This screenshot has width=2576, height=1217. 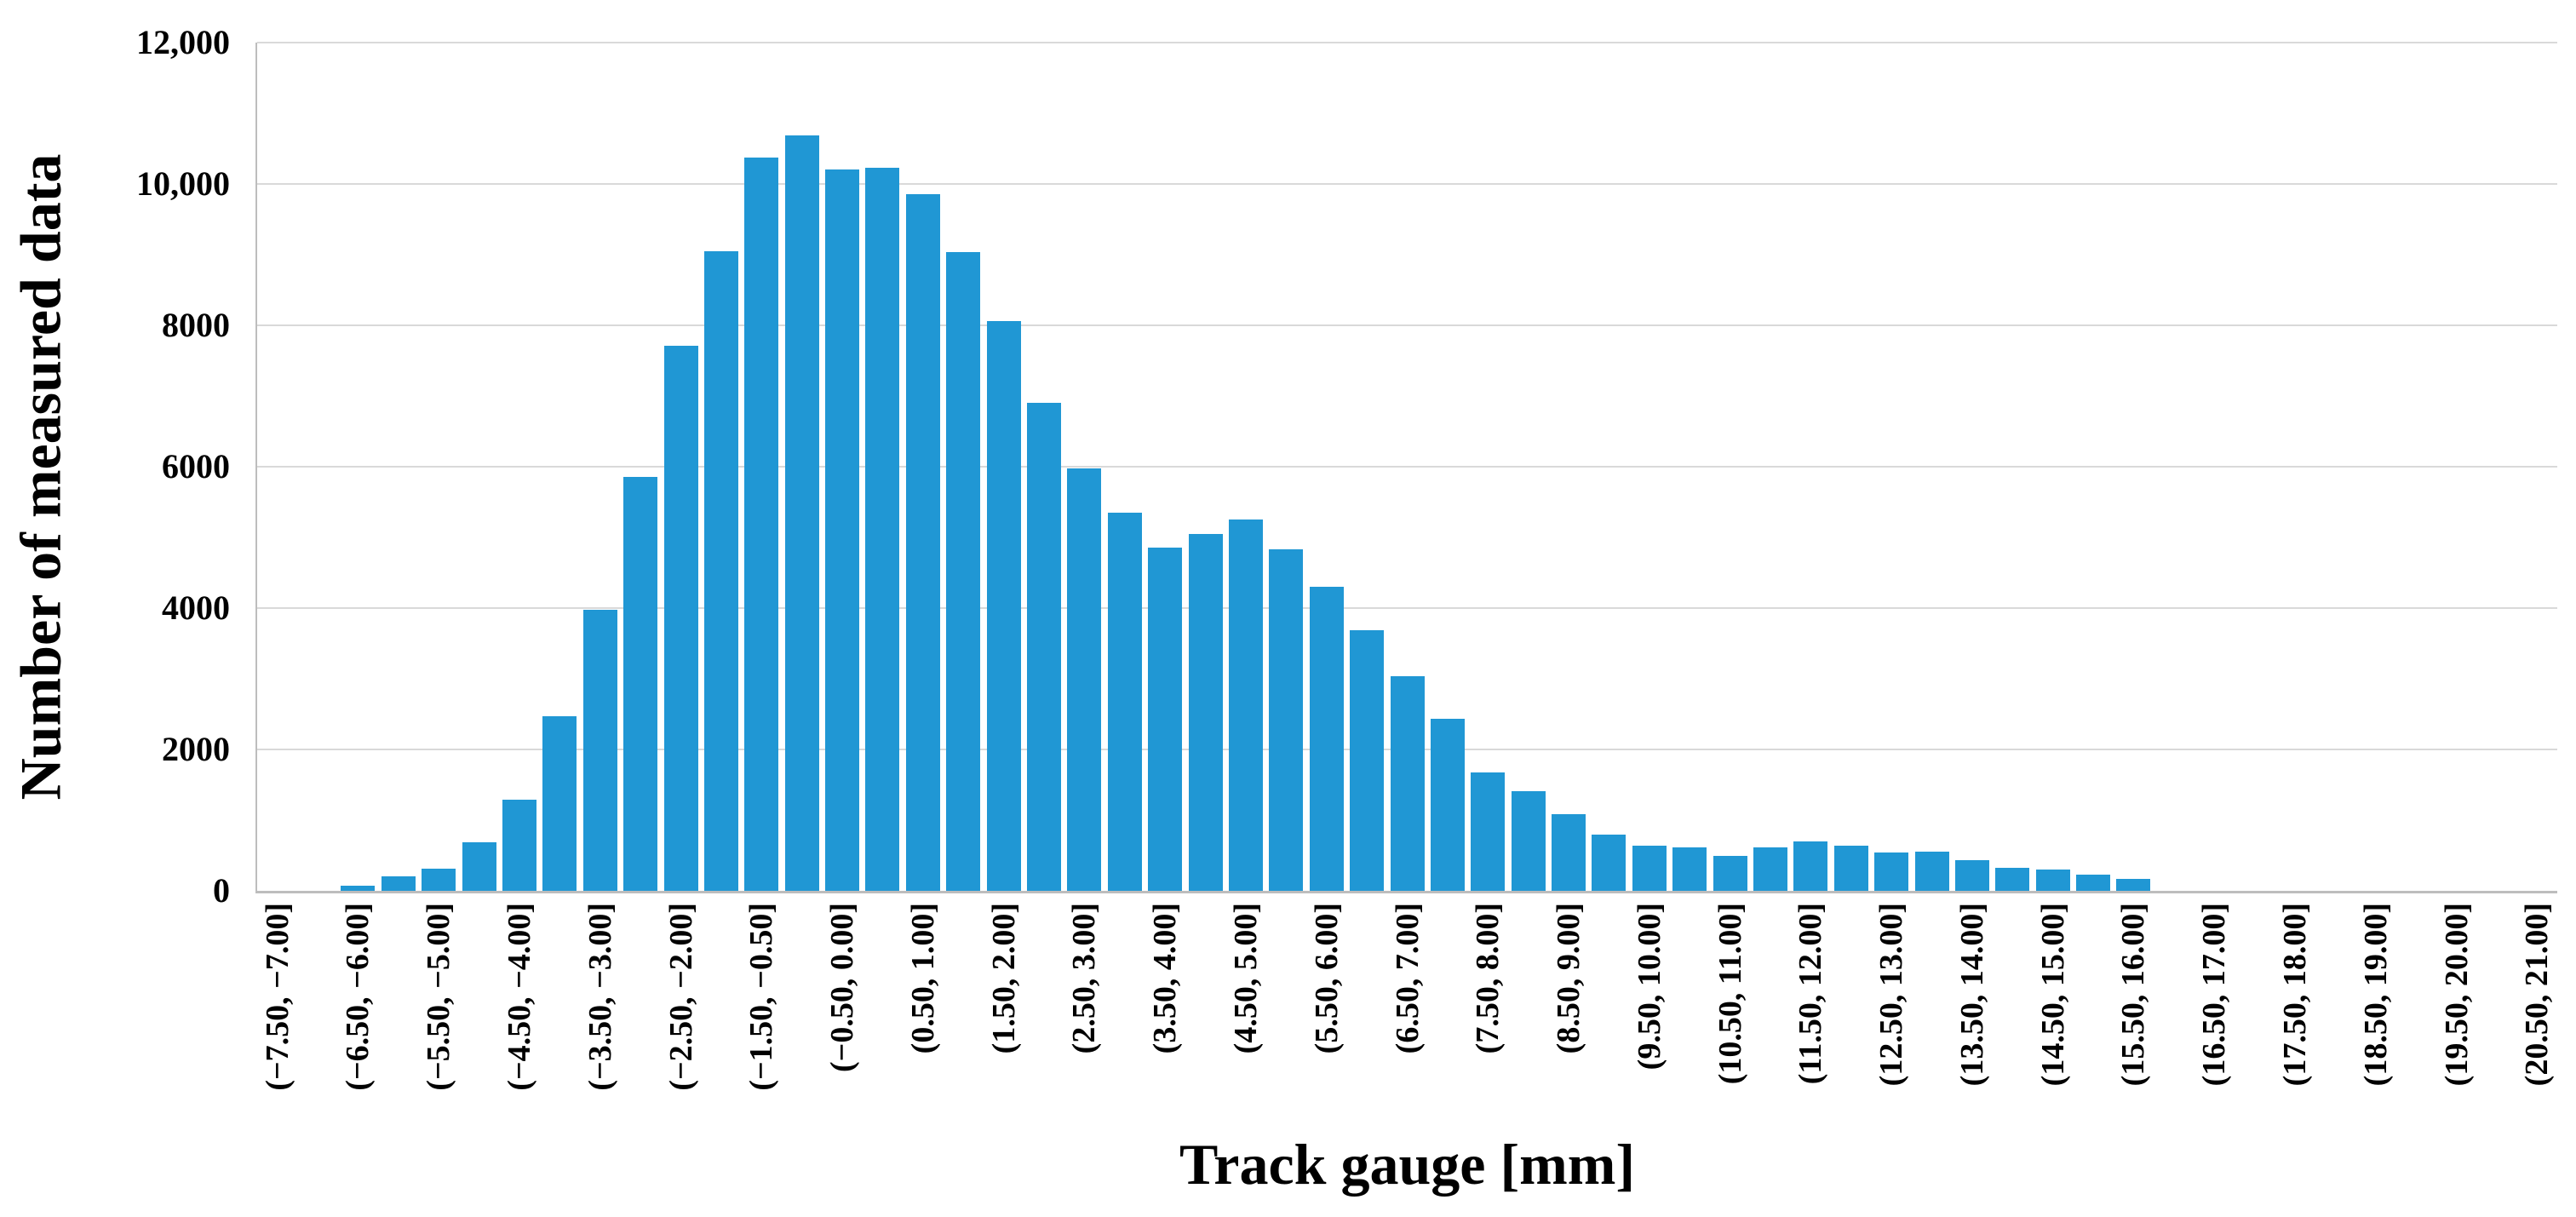 What do you see at coordinates (1730, 994) in the screenshot?
I see `x-tick-label: (10.50, 11.00]` at bounding box center [1730, 994].